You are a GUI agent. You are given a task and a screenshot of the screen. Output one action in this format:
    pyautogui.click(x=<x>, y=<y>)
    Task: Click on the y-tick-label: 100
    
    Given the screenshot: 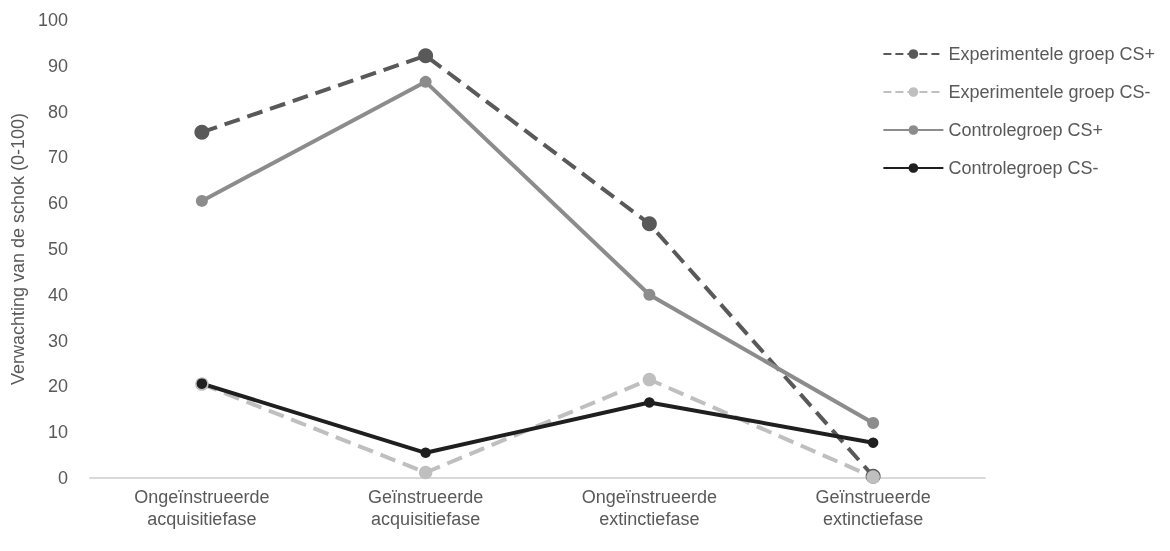 What is the action you would take?
    pyautogui.click(x=52, y=20)
    